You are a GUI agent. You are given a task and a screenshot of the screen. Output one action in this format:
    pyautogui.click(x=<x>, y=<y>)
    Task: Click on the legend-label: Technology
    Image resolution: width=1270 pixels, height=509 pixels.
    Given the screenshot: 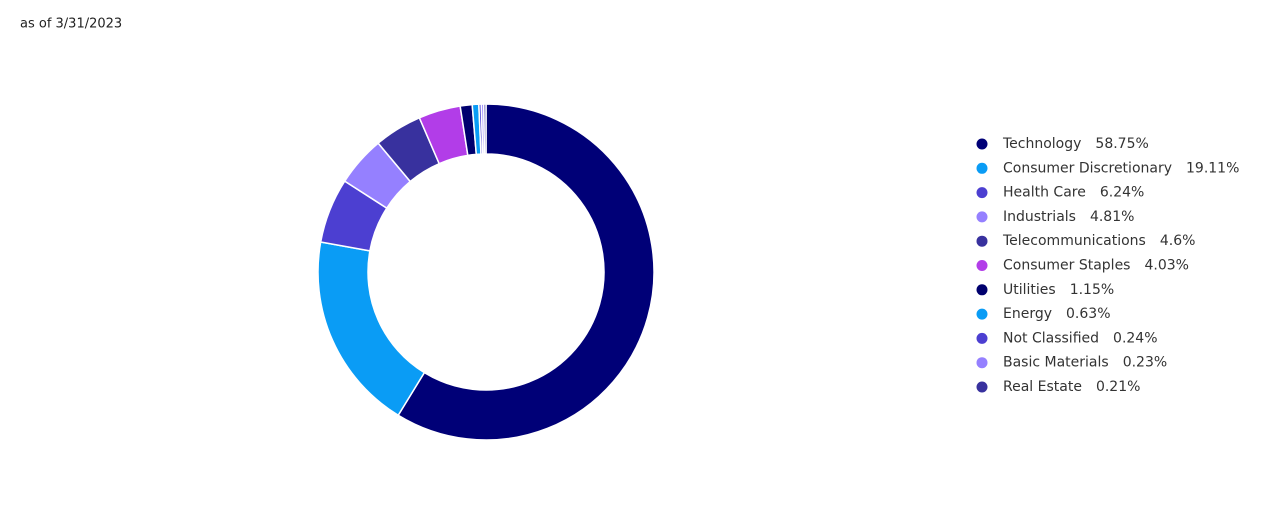 What is the action you would take?
    pyautogui.click(x=1041, y=144)
    